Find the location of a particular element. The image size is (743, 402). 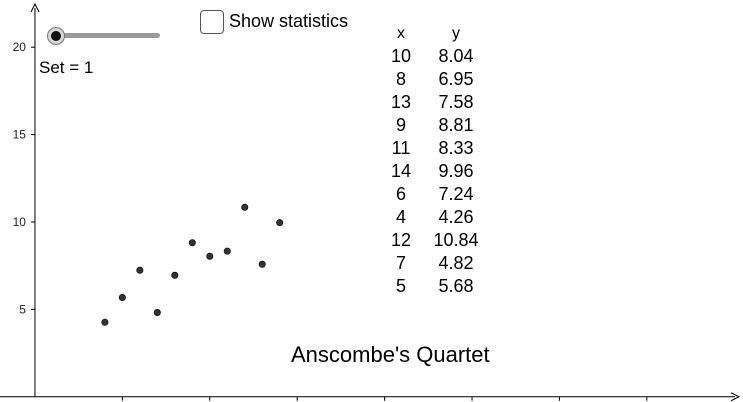

cell-y: 7.58 is located at coordinates (456, 102).